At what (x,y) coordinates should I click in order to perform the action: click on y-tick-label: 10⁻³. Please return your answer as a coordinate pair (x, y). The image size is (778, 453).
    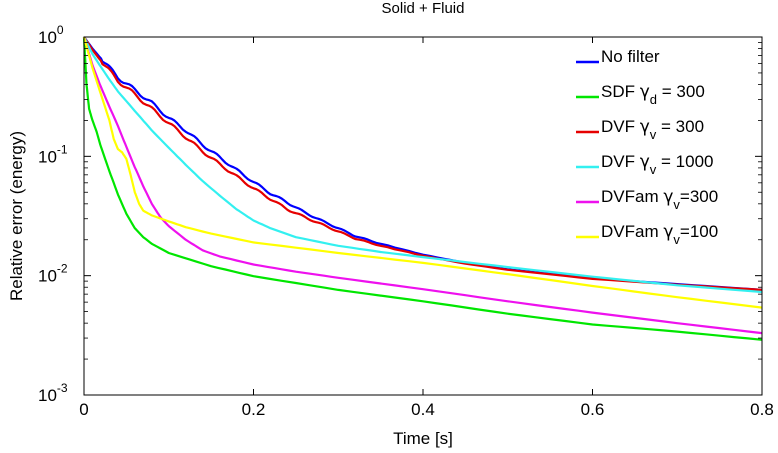
    Looking at the image, I should click on (53, 393).